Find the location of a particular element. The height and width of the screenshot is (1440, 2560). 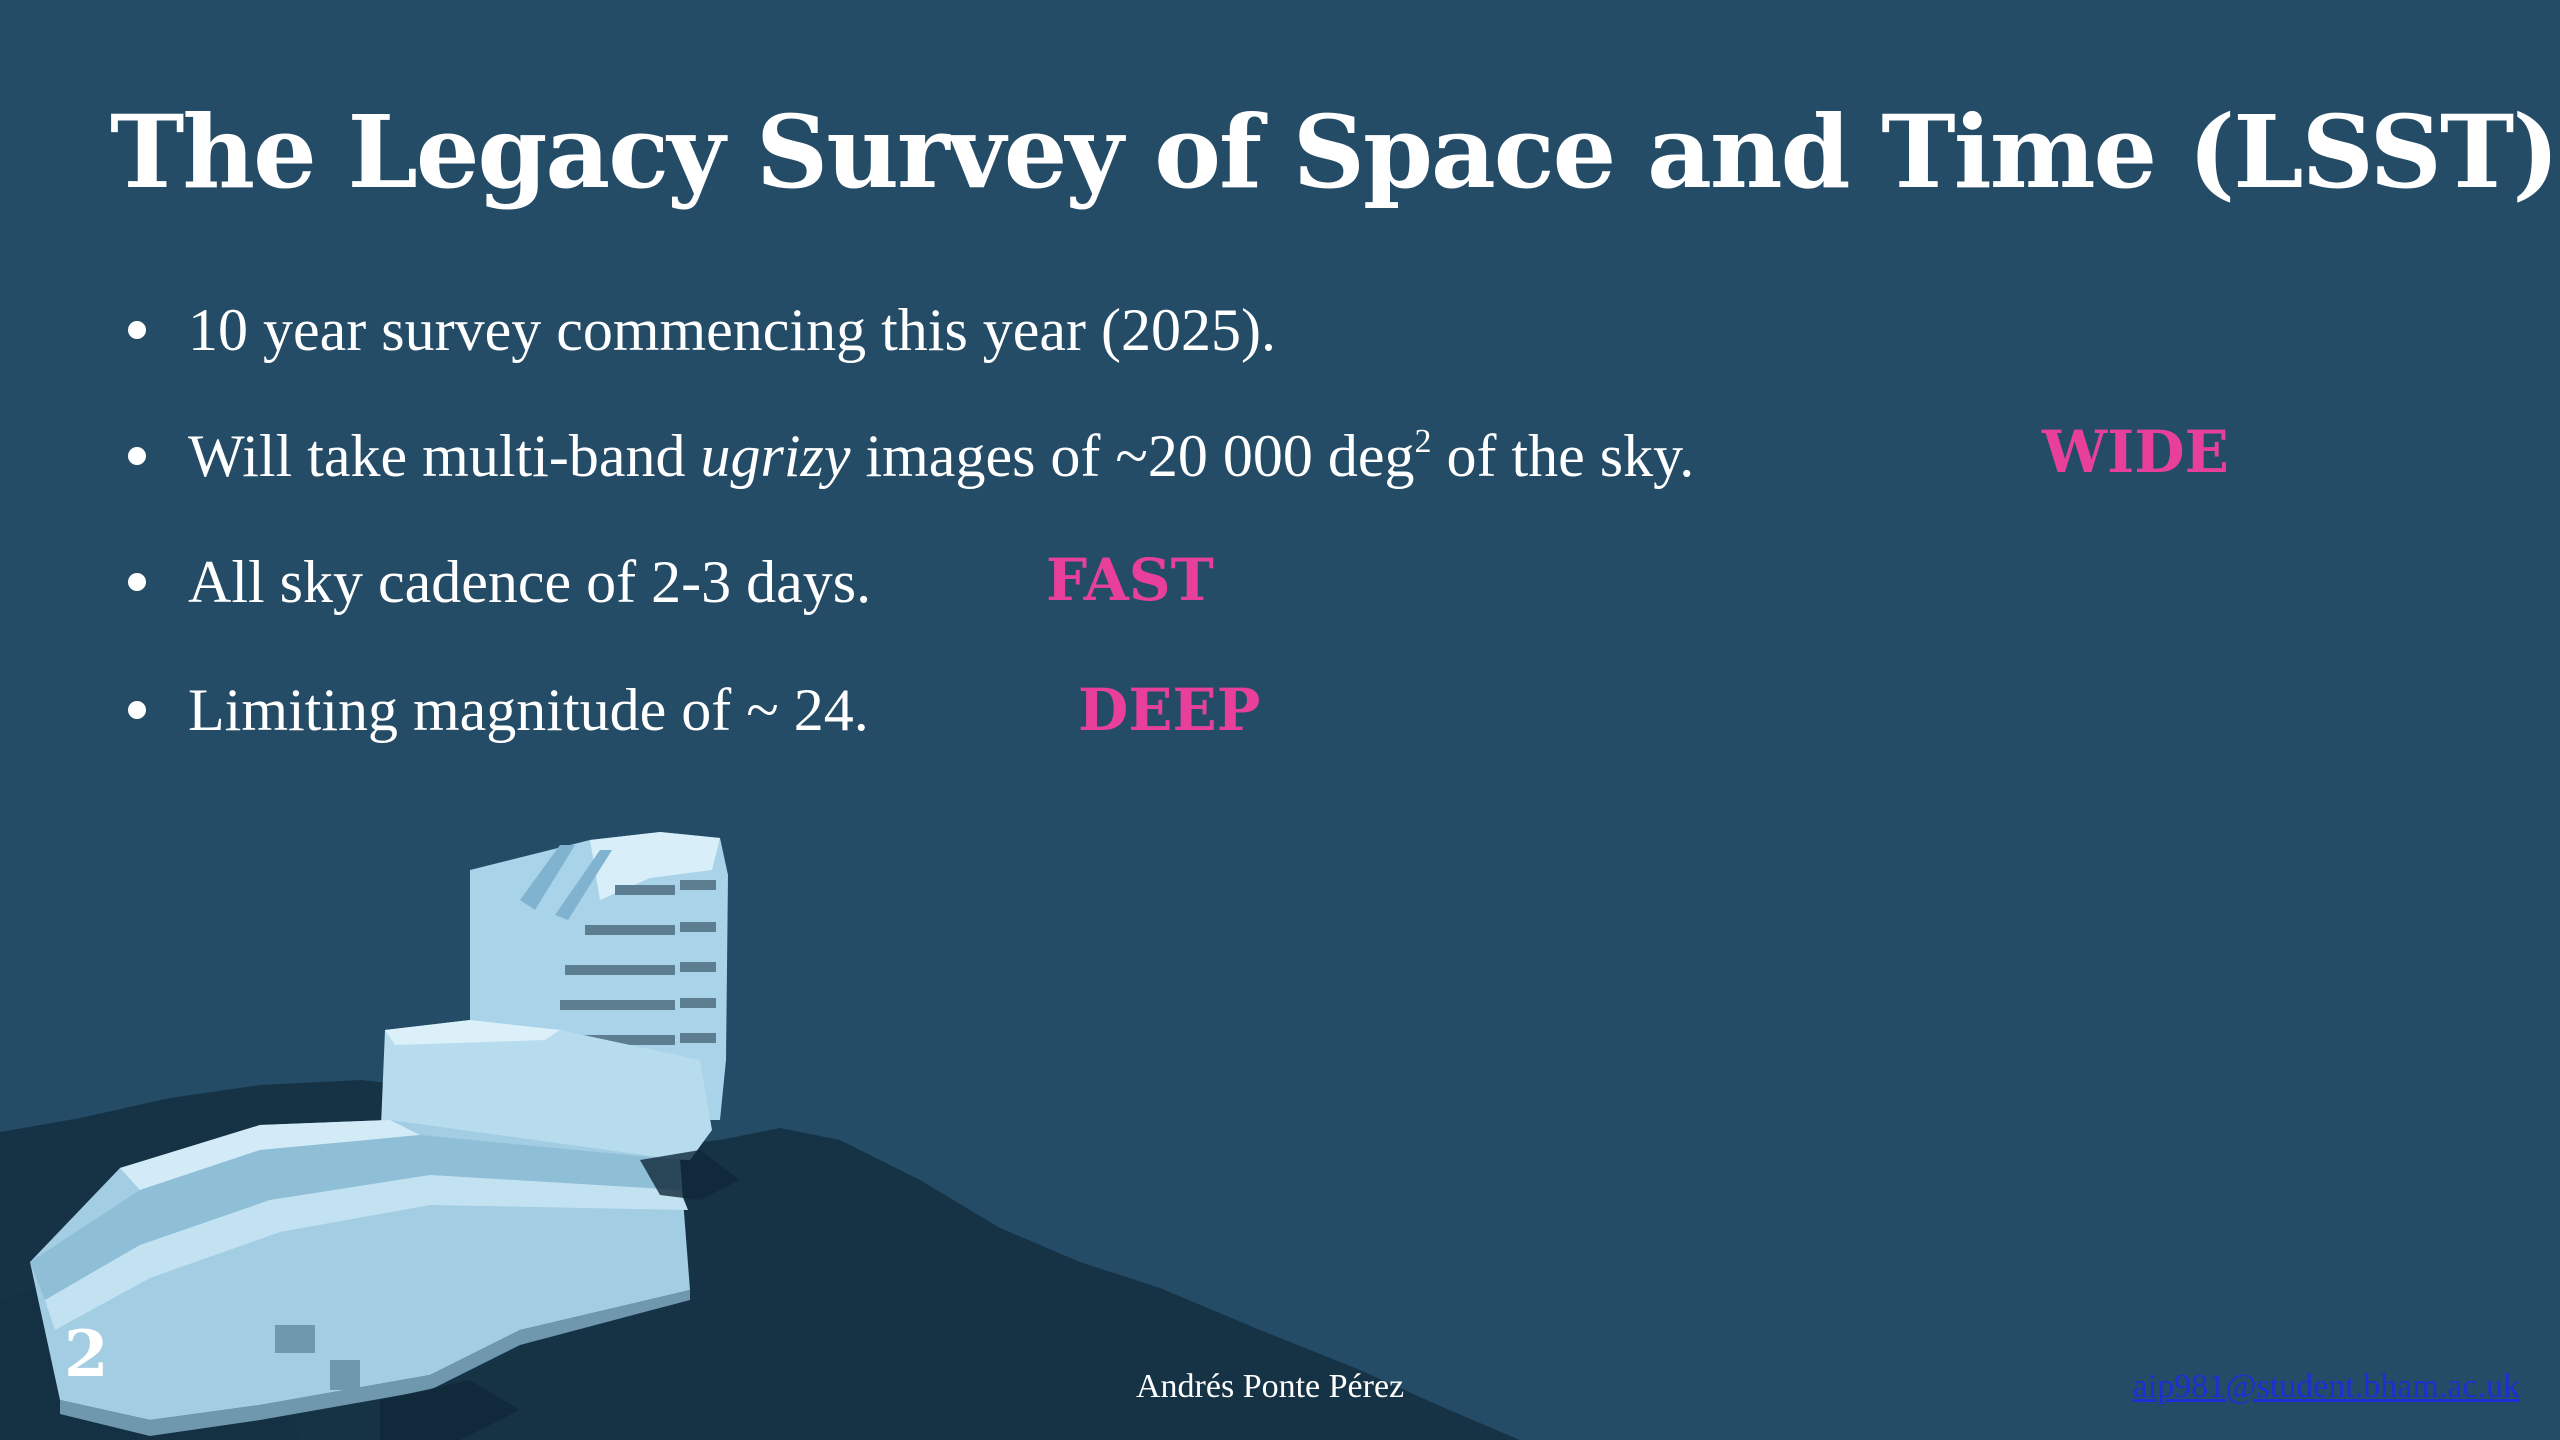

observatory-middle is located at coordinates (546, 1090).